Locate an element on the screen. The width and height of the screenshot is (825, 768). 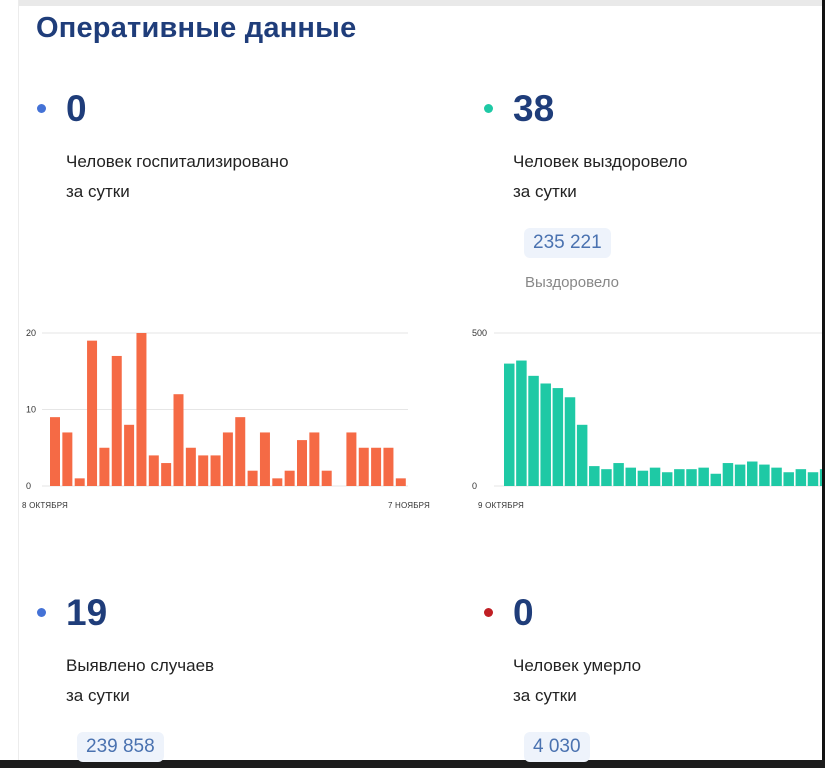
left-edge is located at coordinates (9, 380).